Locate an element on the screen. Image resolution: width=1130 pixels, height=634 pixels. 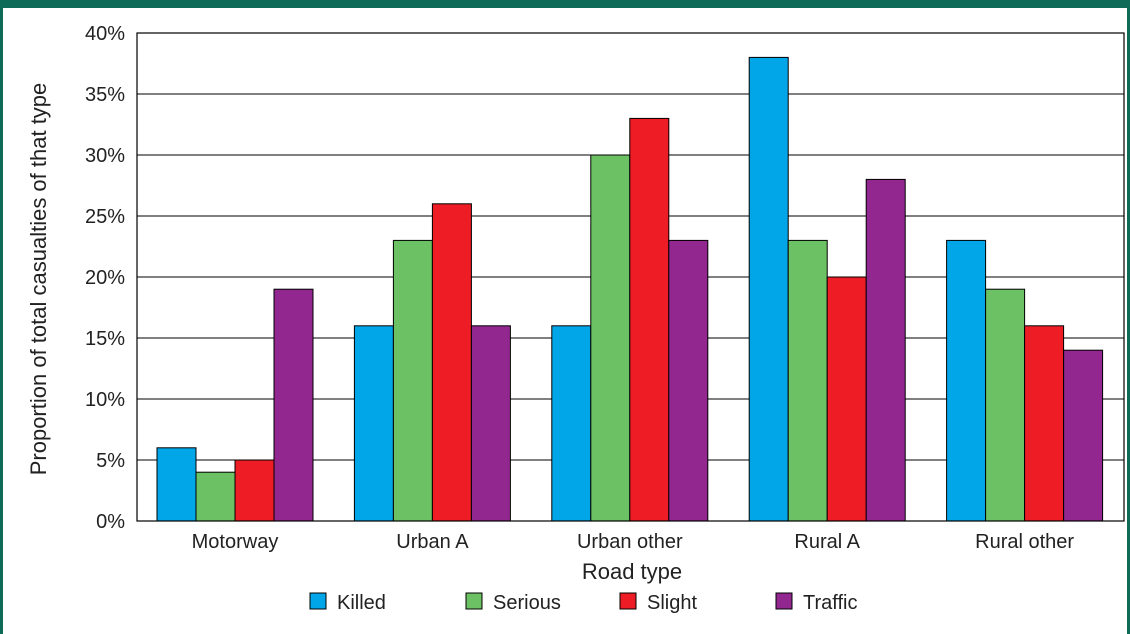
legend: Killed Serious Slight Traffic is located at coordinates (583, 603).